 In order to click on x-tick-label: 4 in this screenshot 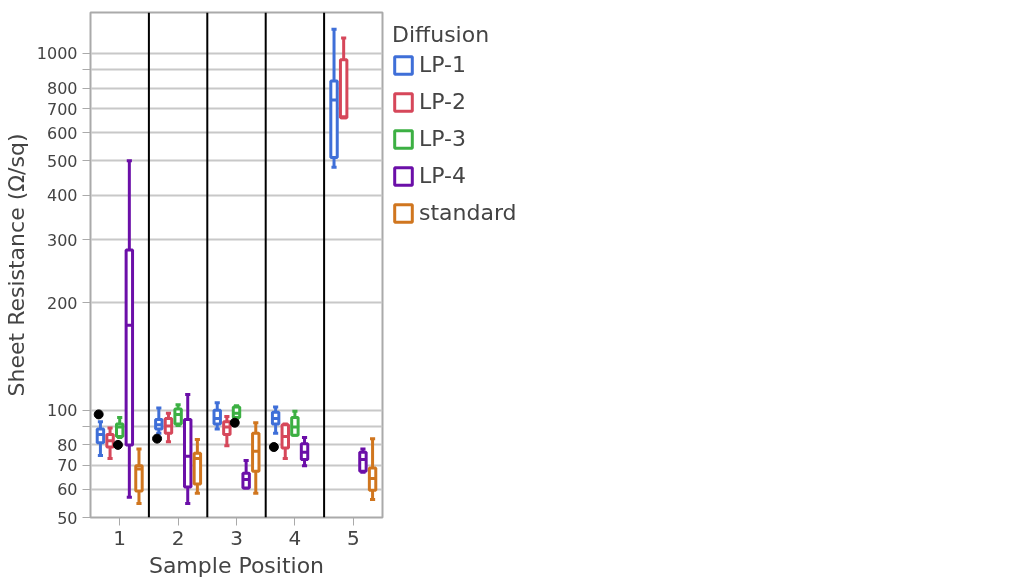, I will do `click(295, 537)`.